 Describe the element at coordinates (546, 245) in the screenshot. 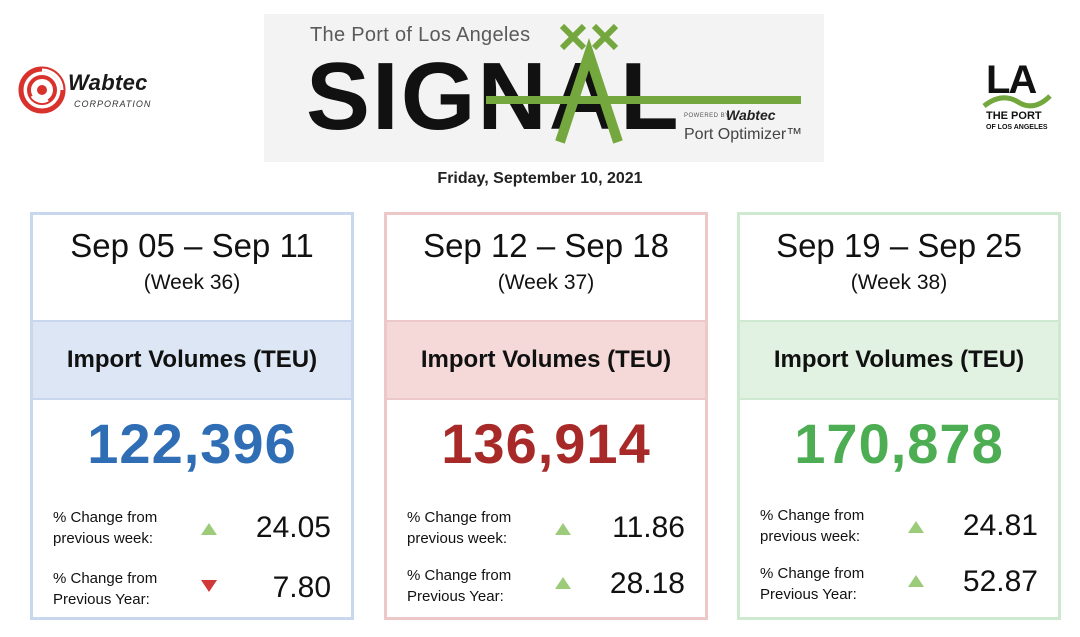

I see `week-date-range: Sep 12 – Sep 18` at that location.